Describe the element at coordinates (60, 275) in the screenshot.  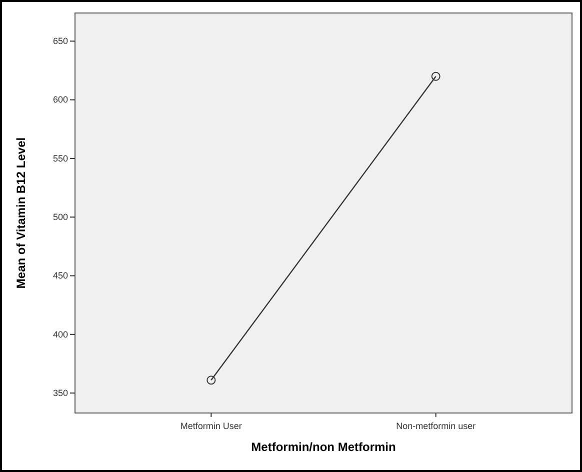
I see `y-tick-label: 450` at that location.